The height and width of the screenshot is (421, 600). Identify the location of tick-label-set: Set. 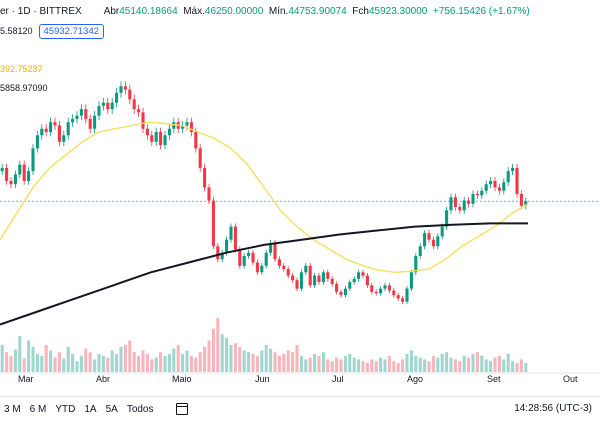
(494, 379).